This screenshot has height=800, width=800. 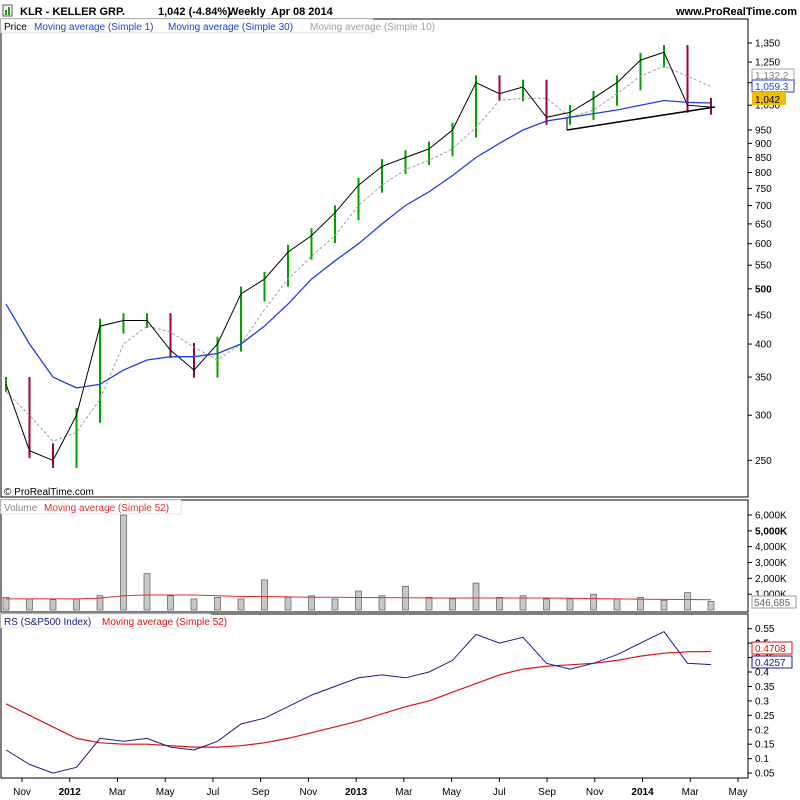 I want to click on volume-tick-label: 4,000K, so click(x=771, y=547).